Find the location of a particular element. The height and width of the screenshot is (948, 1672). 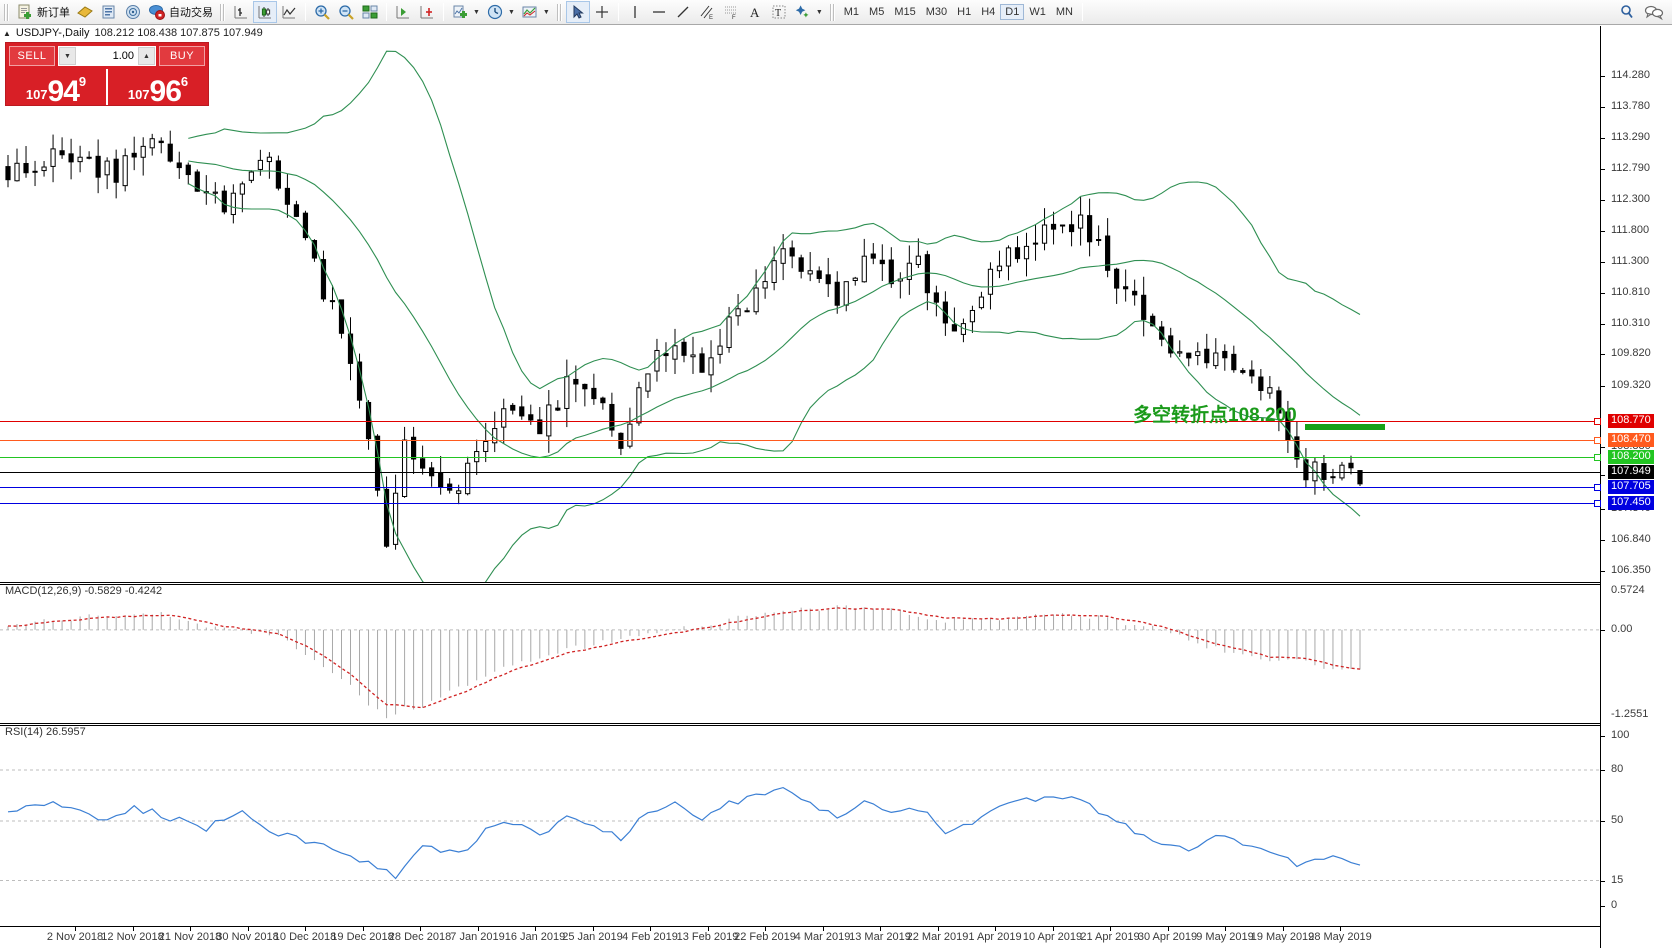

autotrading-button: 自动交易 is located at coordinates (180, 12).